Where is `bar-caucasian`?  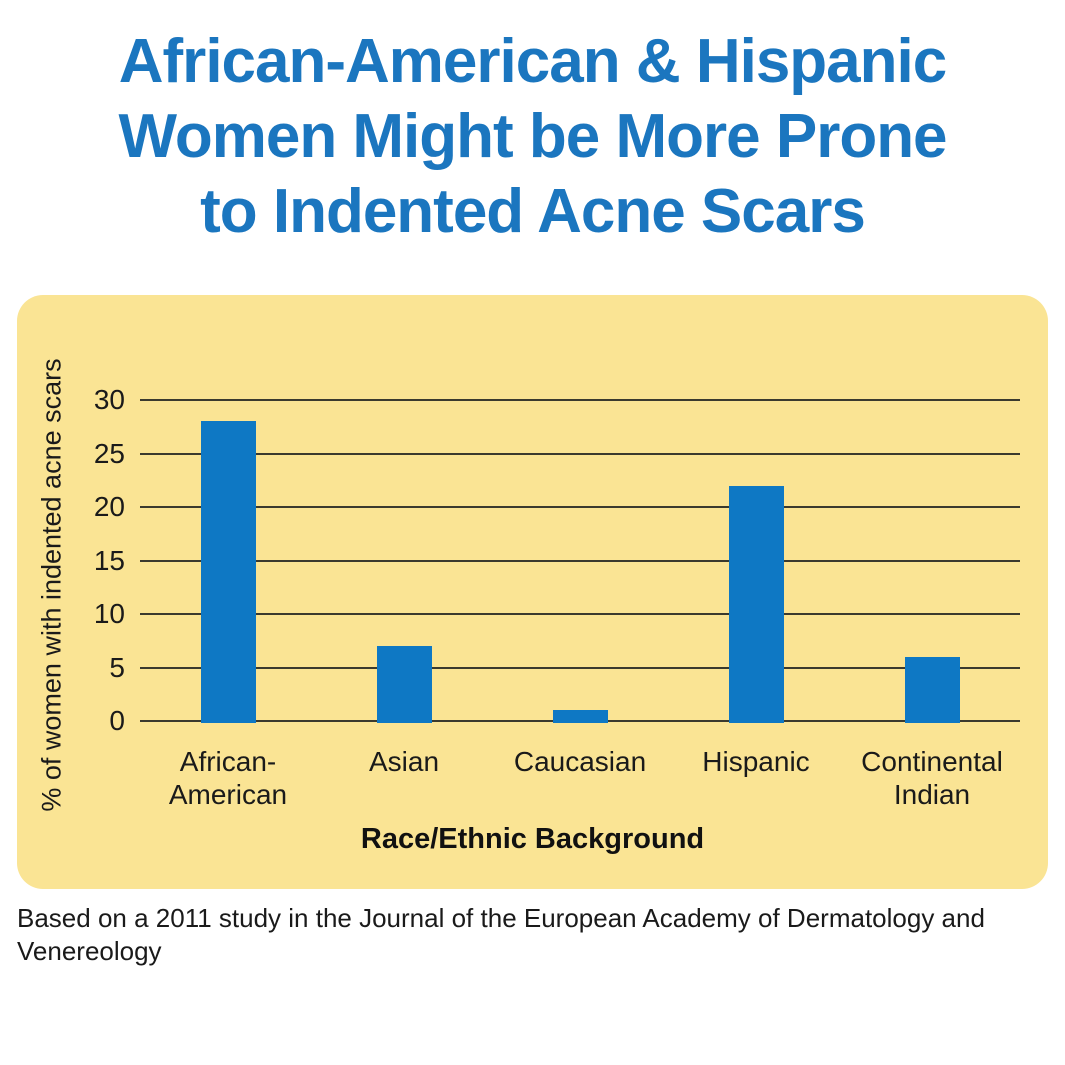
bar-caucasian is located at coordinates (580, 716).